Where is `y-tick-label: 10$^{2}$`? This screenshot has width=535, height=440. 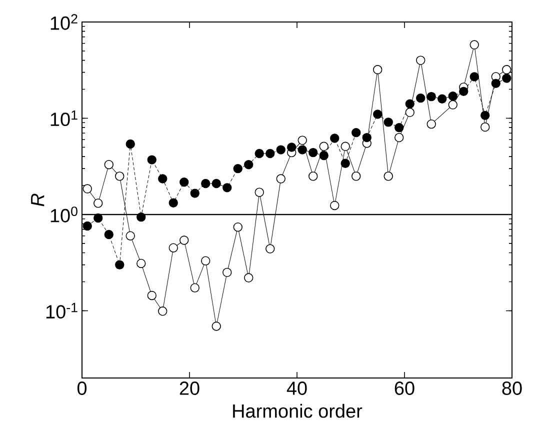 y-tick-label: 10$^{2}$ is located at coordinates (64, 22).